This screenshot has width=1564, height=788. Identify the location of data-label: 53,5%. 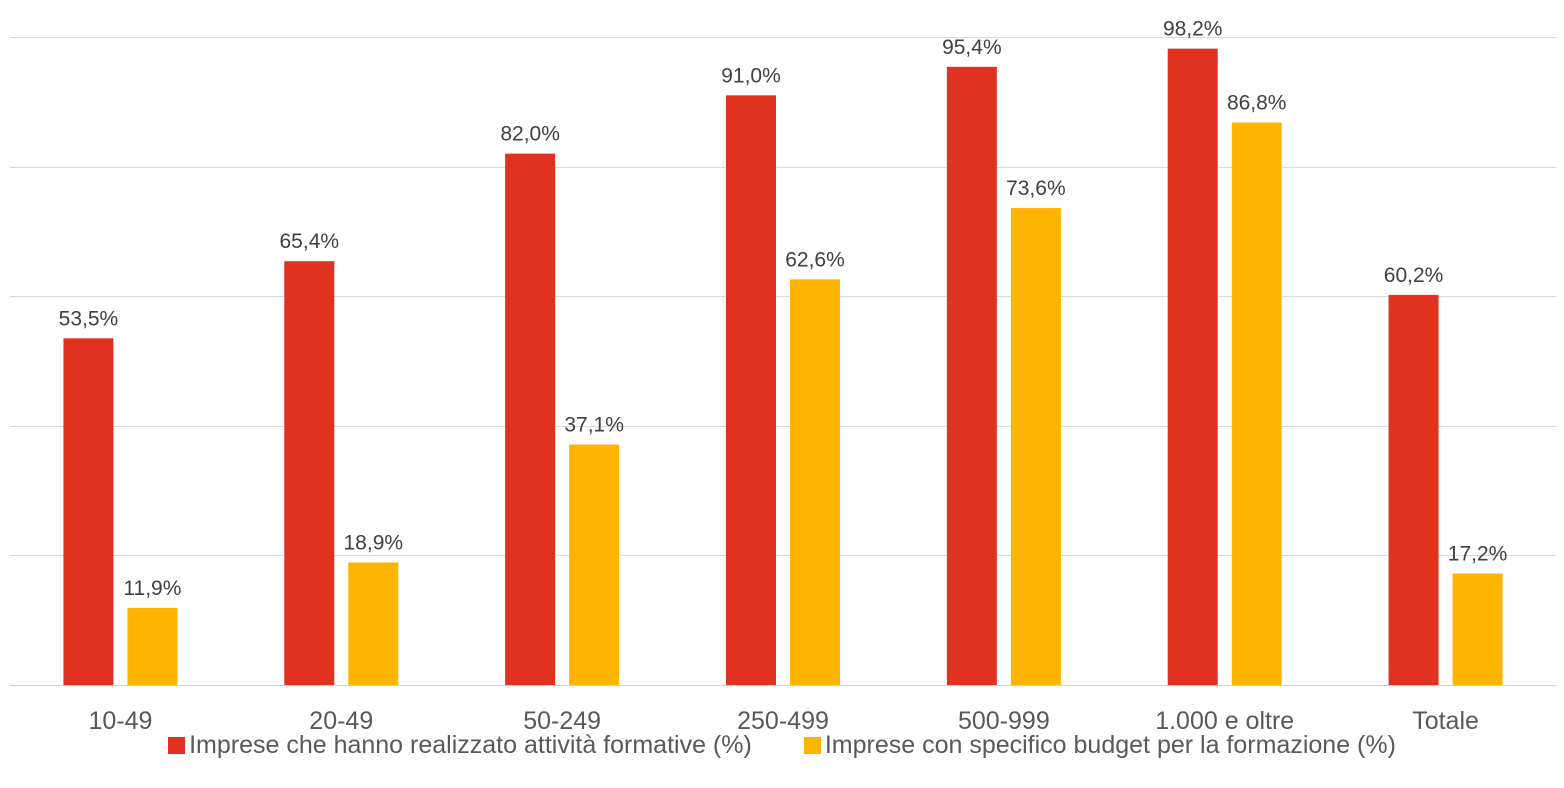
(89, 318).